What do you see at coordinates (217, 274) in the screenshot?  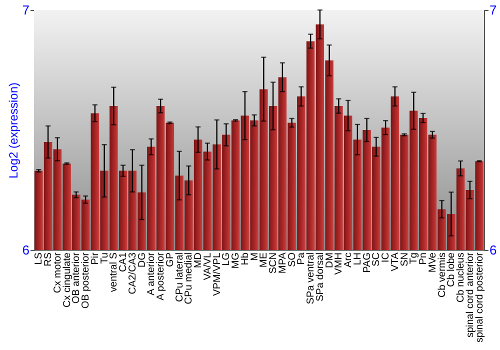 I see `x-tick-label: VPM/VPL` at bounding box center [217, 274].